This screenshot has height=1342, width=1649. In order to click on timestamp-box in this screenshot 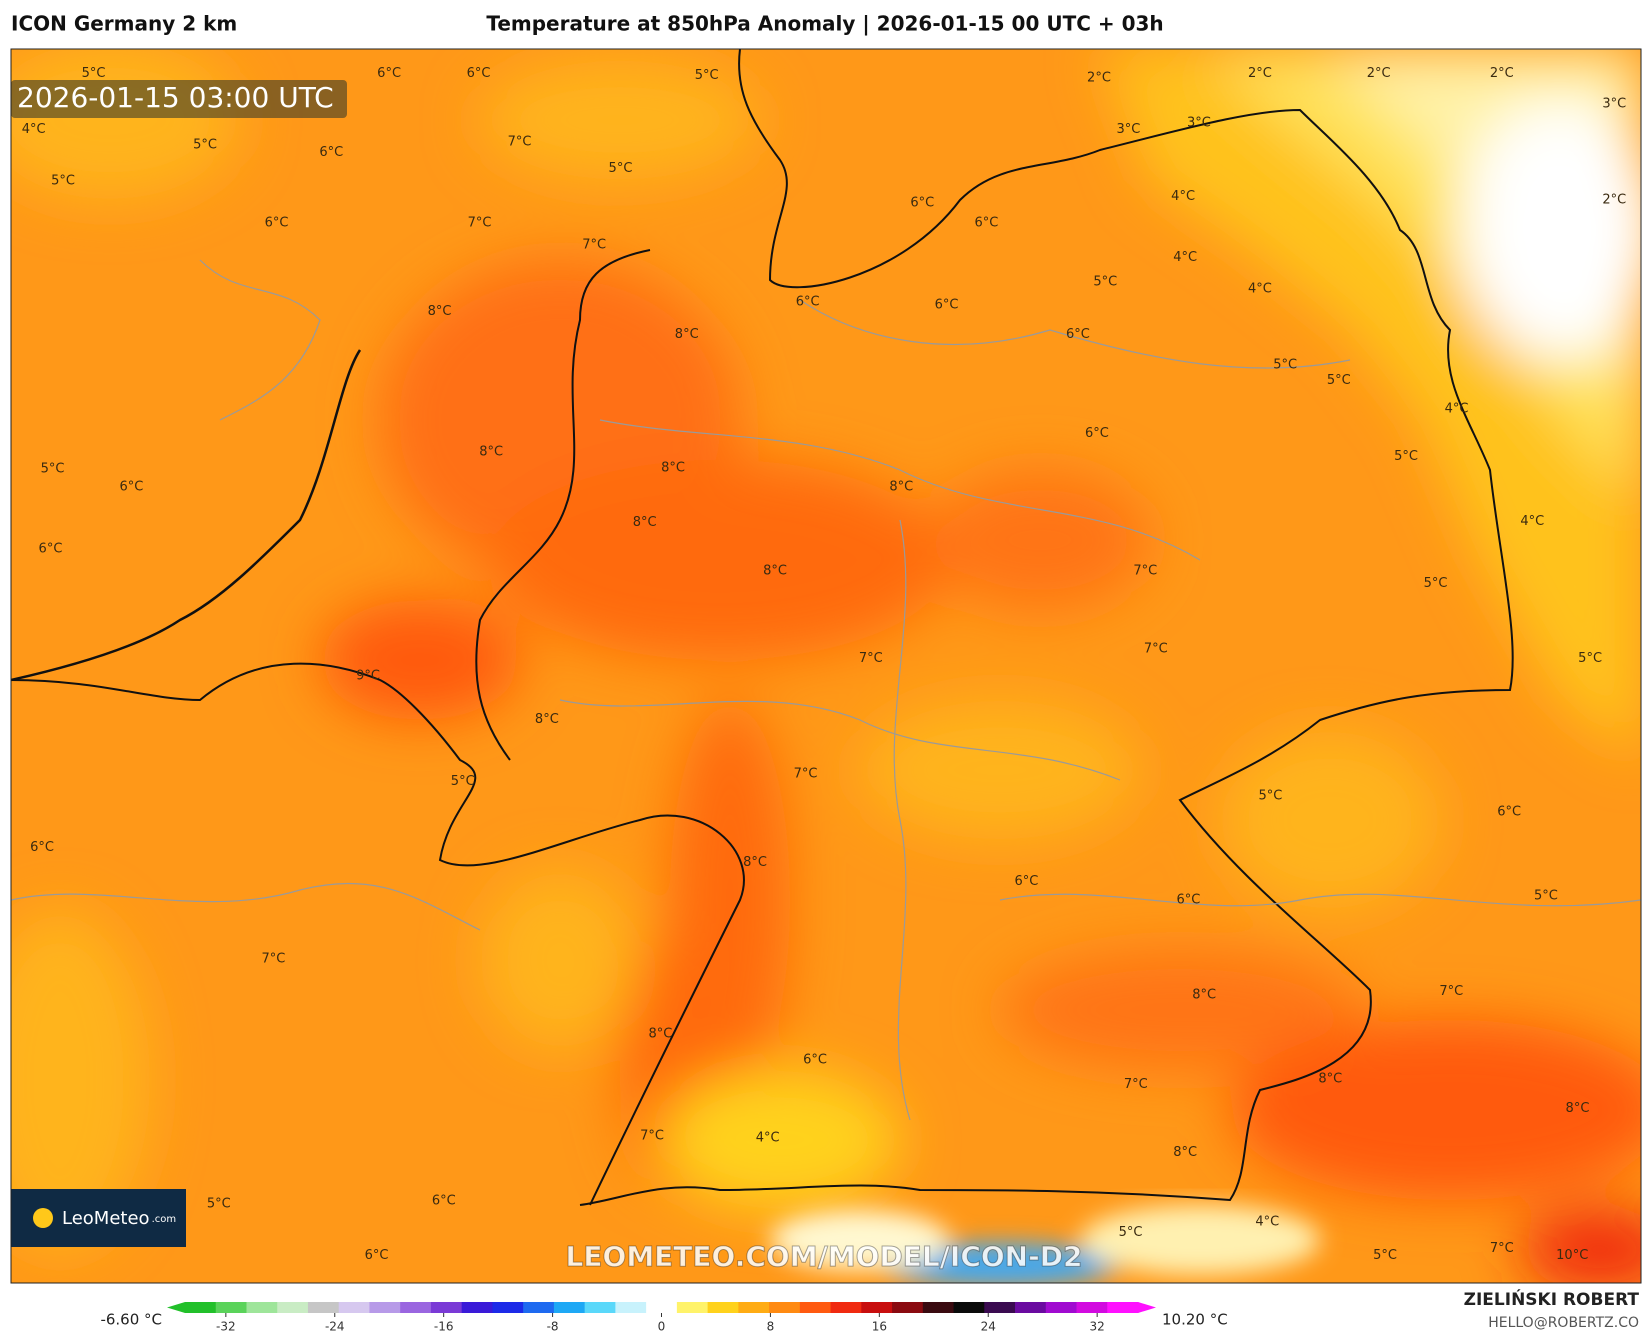, I will do `click(179, 99)`.